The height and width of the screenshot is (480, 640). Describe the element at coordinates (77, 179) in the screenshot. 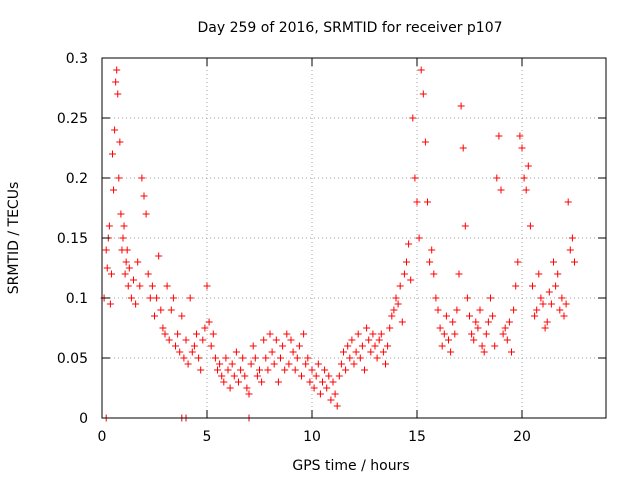

I see `y-tick-label: 0.2` at that location.